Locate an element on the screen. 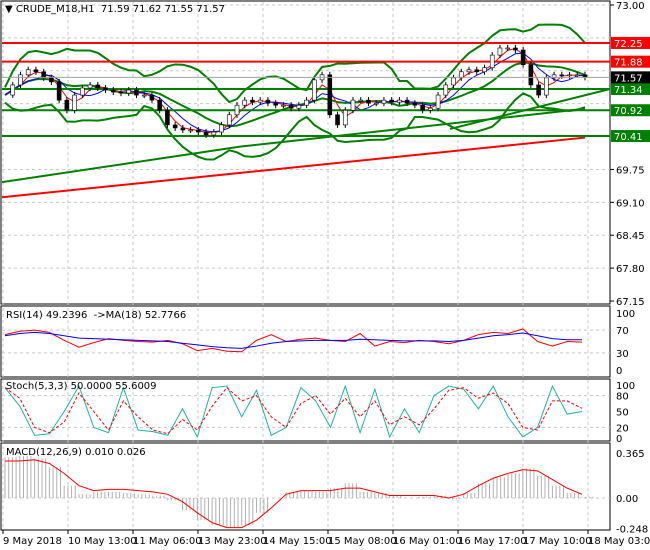 This screenshot has height=550, width=650. macd-tick-label: 0.365 is located at coordinates (630, 454).